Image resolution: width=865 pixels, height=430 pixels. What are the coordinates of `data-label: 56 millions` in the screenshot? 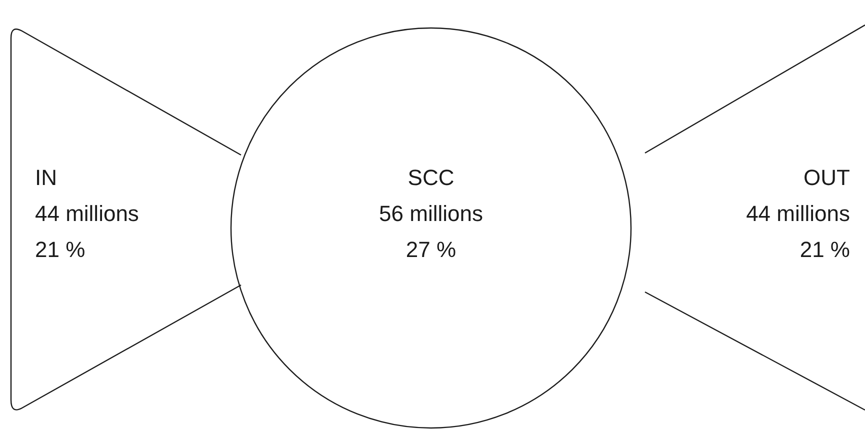 It's located at (431, 213).